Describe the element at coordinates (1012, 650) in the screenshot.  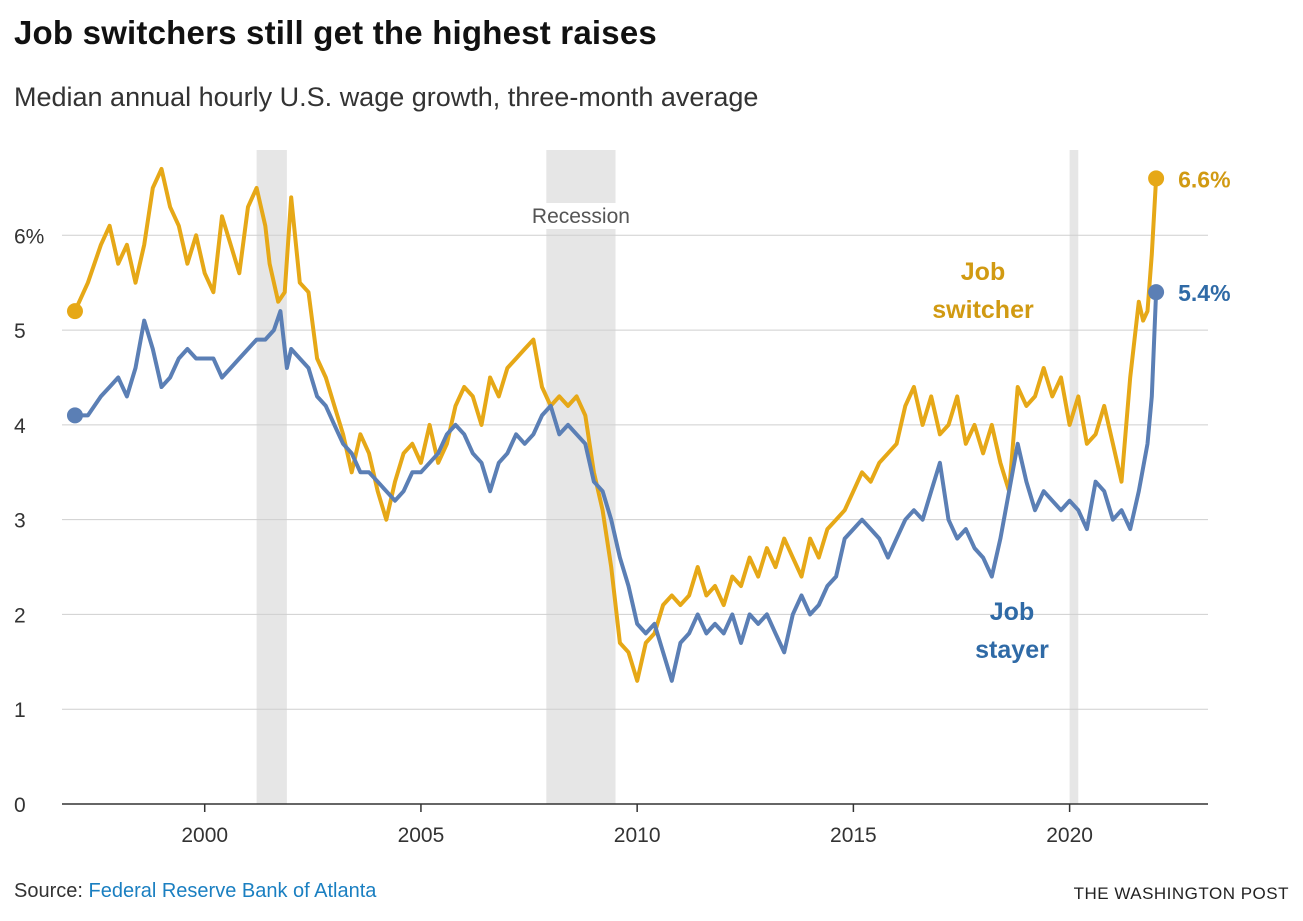
I see `series-name-label-job-stayer-line-2: stayer` at that location.